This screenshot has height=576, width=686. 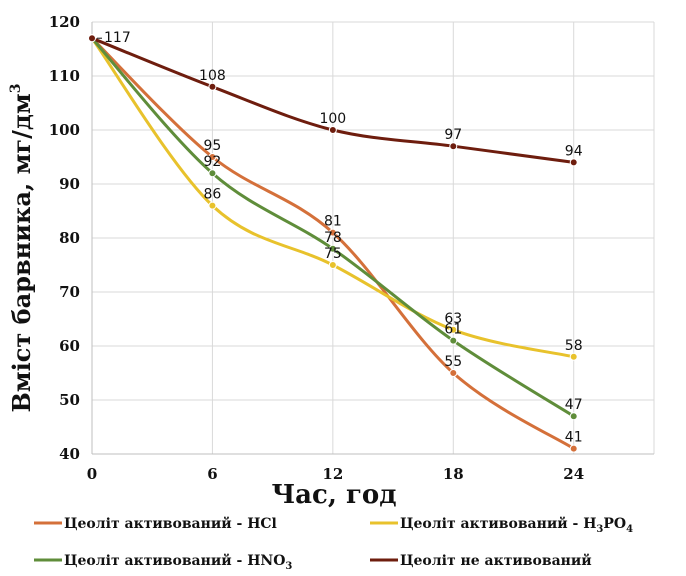 I want to click on data-label-0-117: 117, so click(x=117, y=38).